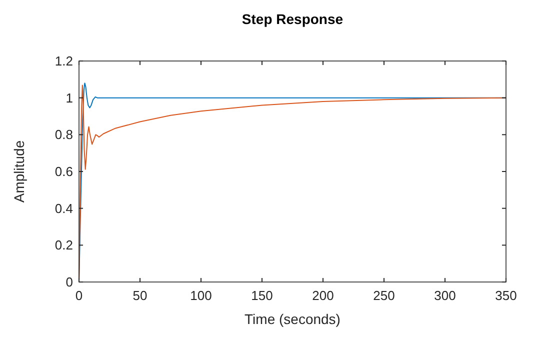  I want to click on x-tick-label: 100, so click(201, 295).